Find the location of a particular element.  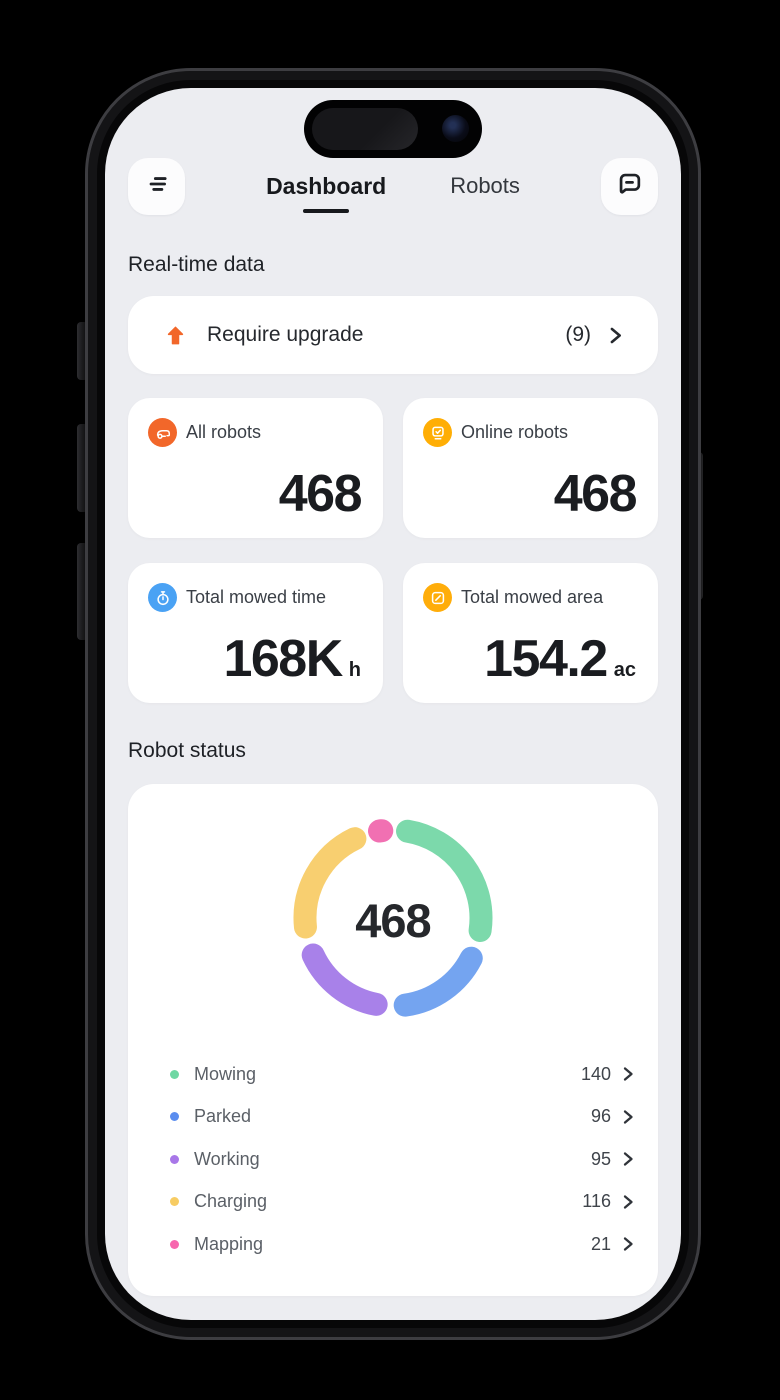

robot-status-section-title: Robot status is located at coordinates (187, 750).